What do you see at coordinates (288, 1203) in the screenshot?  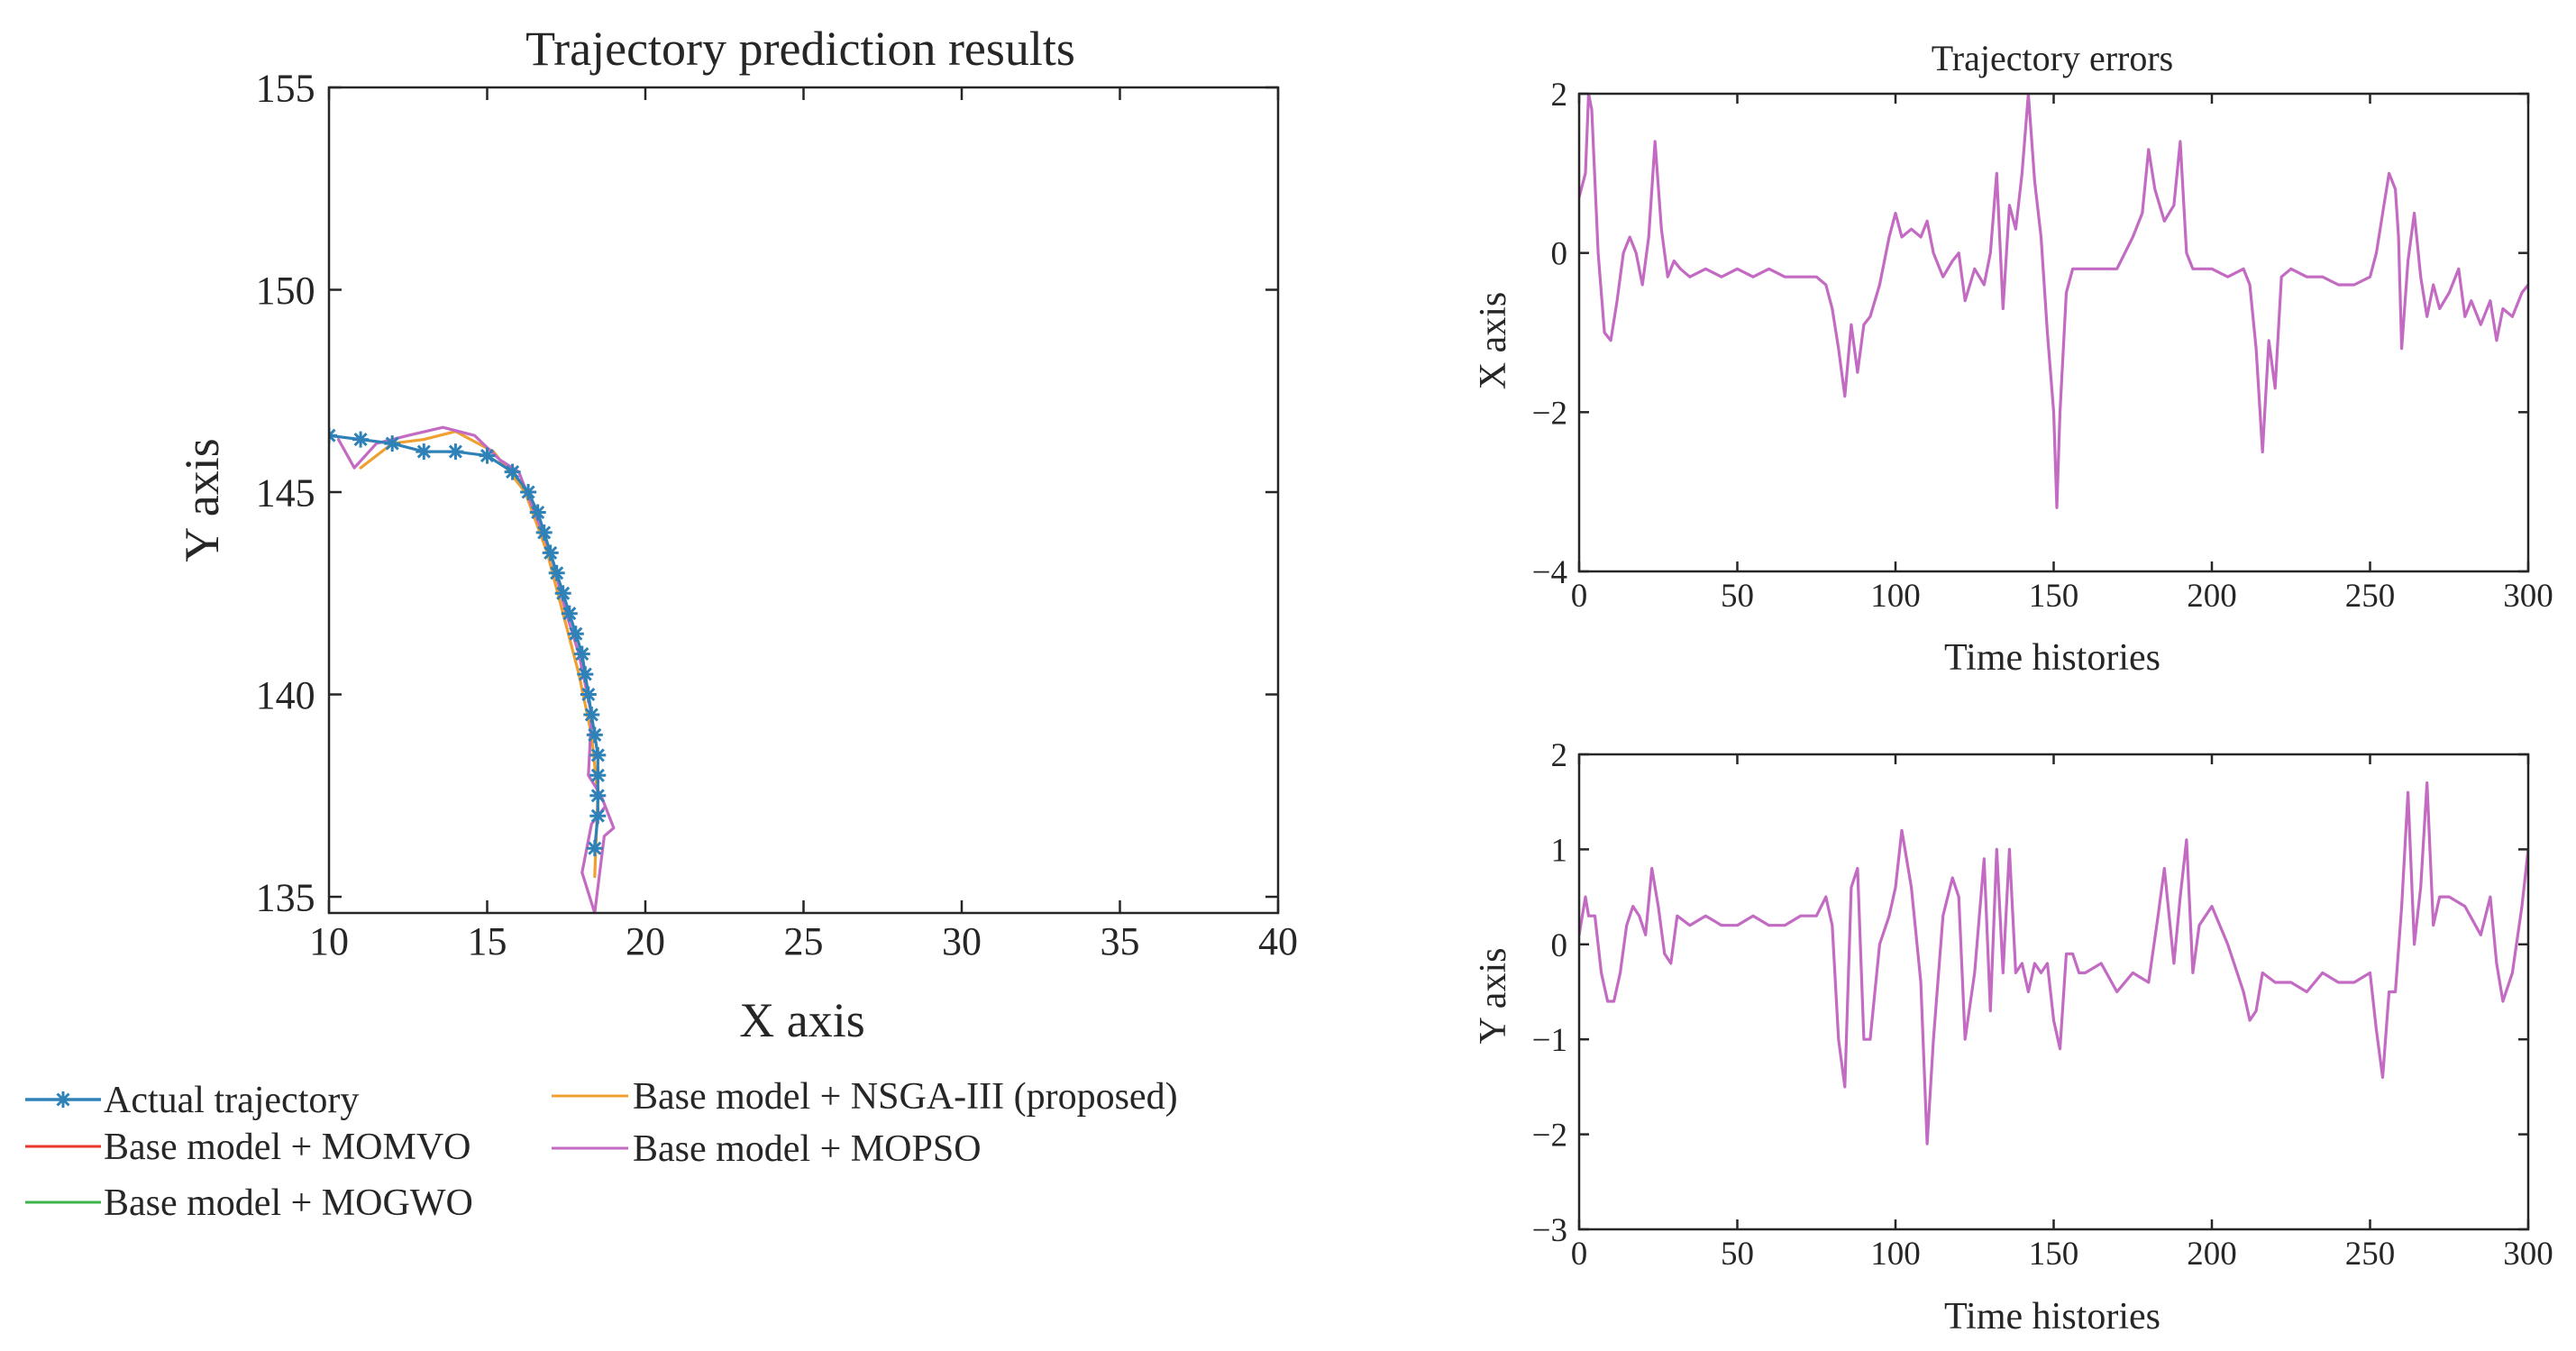 I see `legend-label: Base model + MOGWO` at bounding box center [288, 1203].